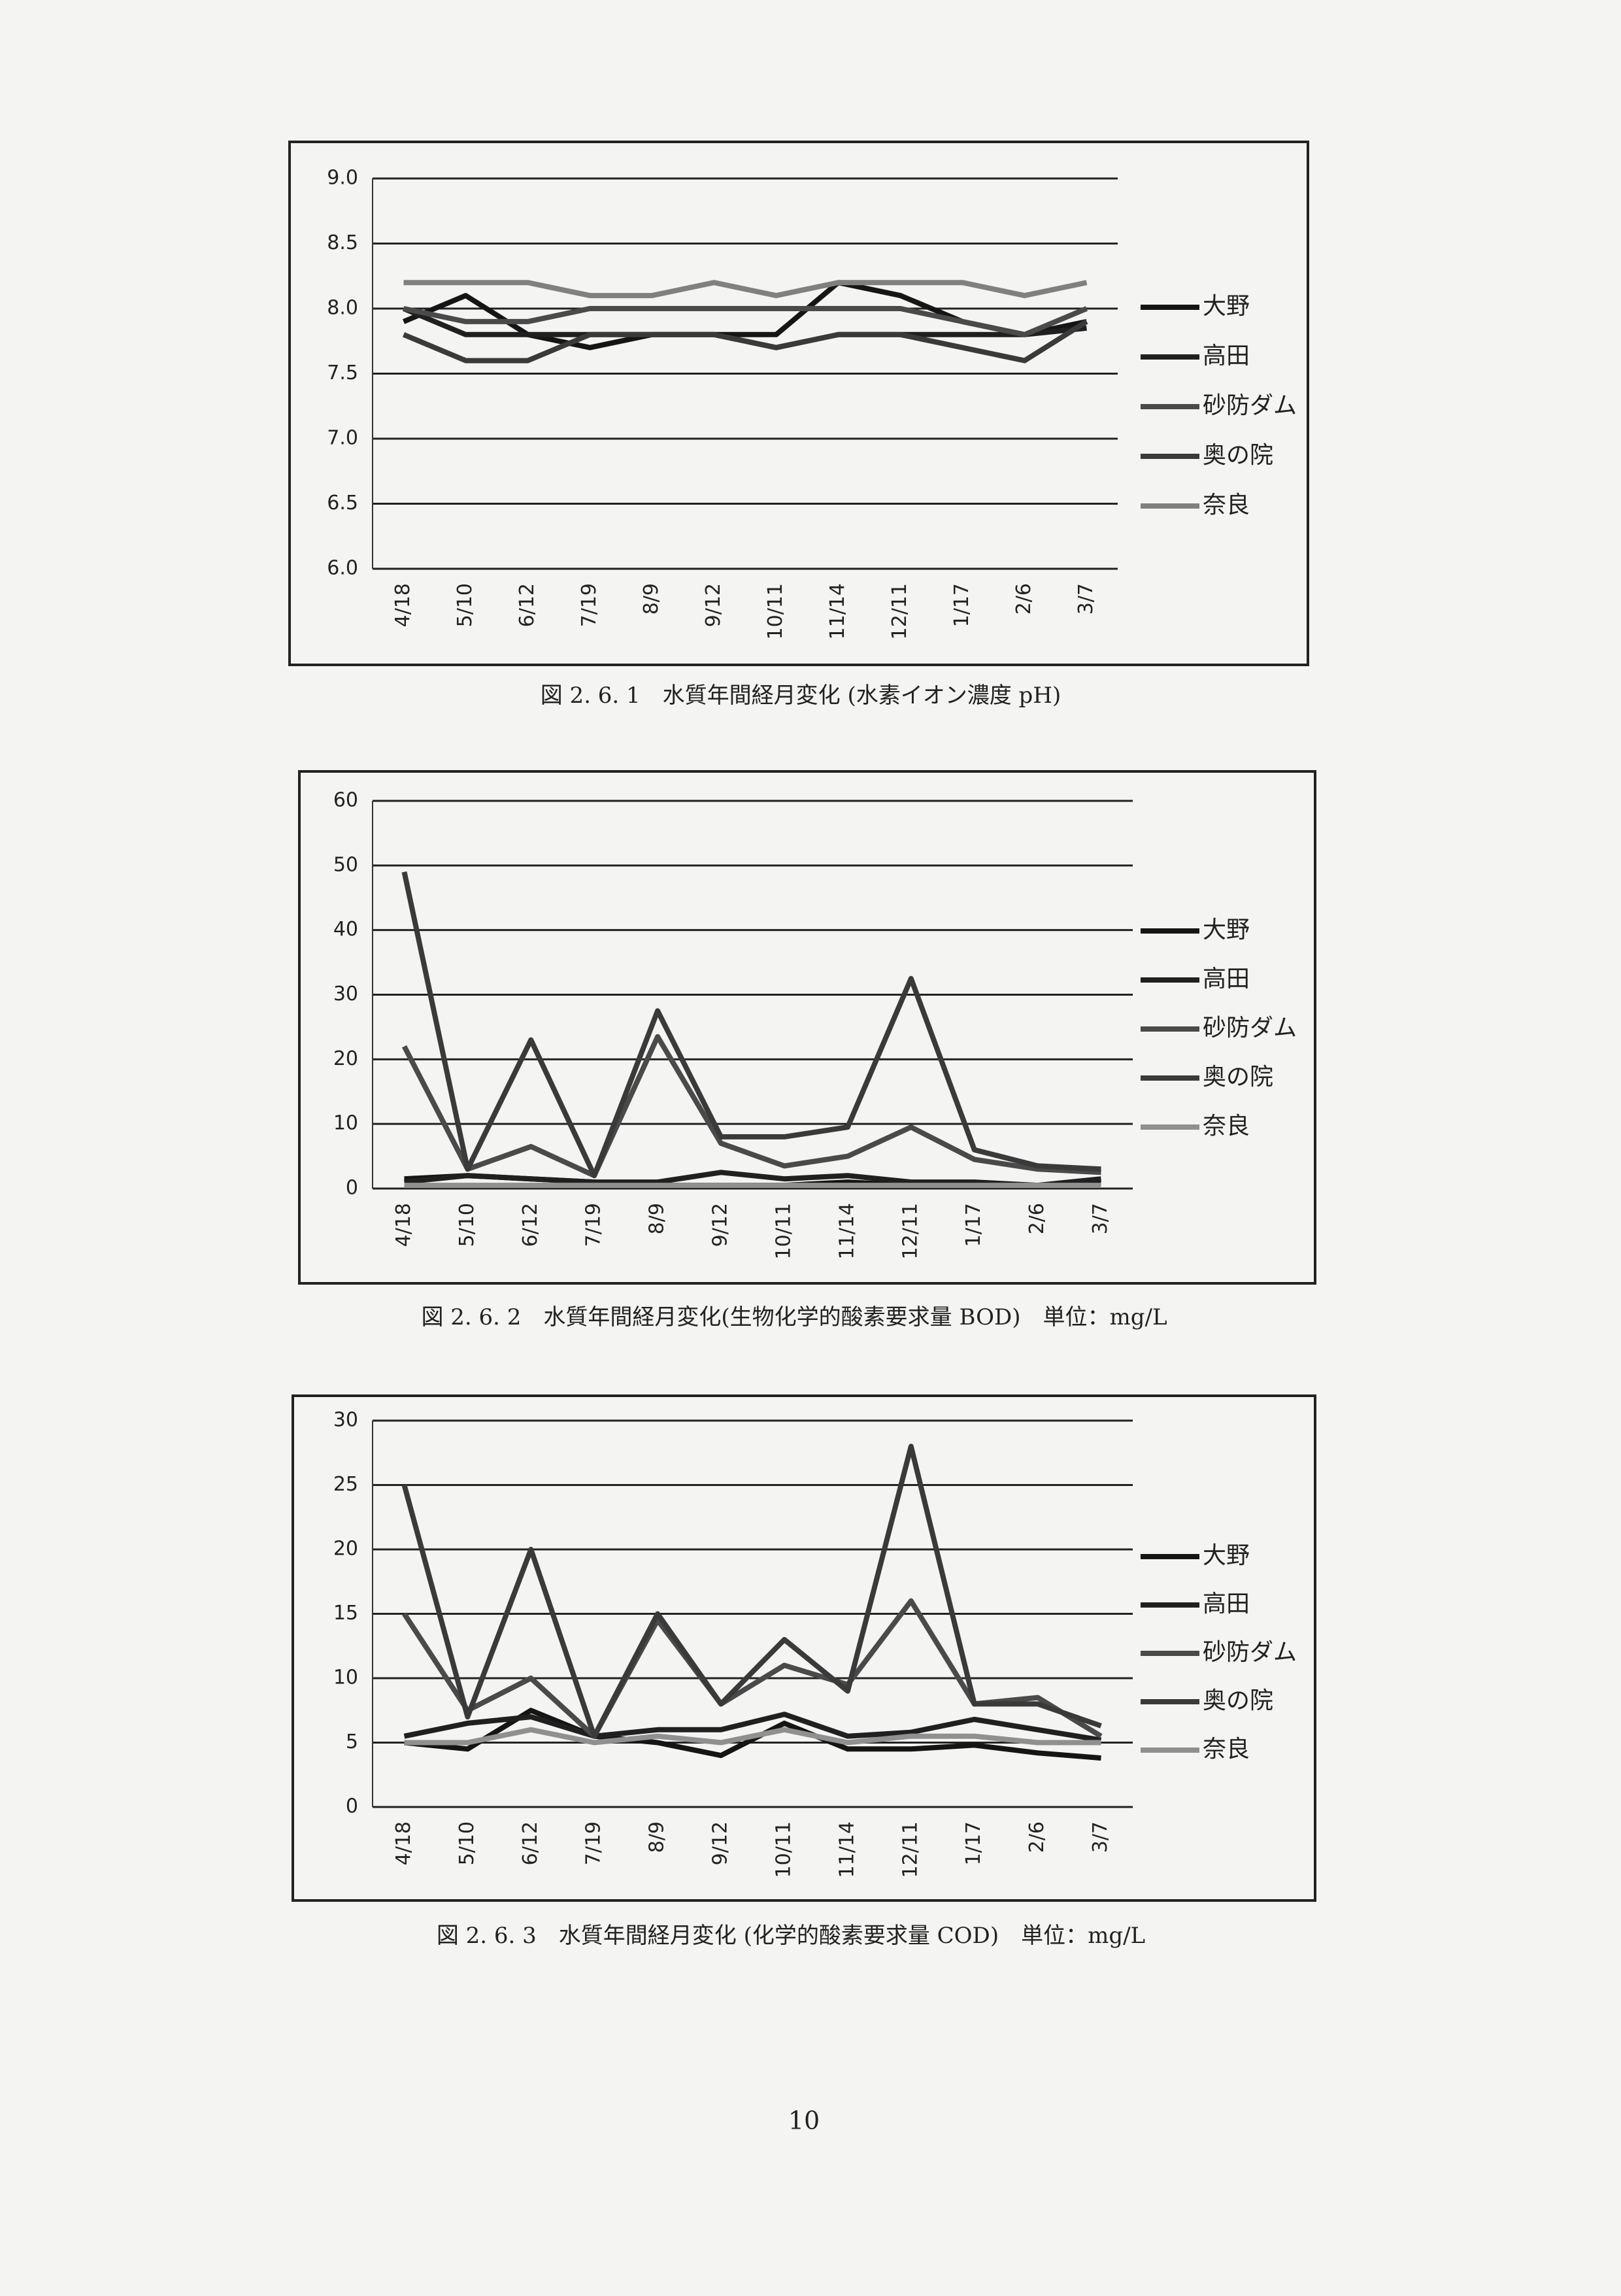 The height and width of the screenshot is (2296, 1621). Describe the element at coordinates (801, 696) in the screenshot. I see `figure-caption: 図 2. 6. 1 水質年間経月変化 (水素イオン濃度 pH)` at that location.